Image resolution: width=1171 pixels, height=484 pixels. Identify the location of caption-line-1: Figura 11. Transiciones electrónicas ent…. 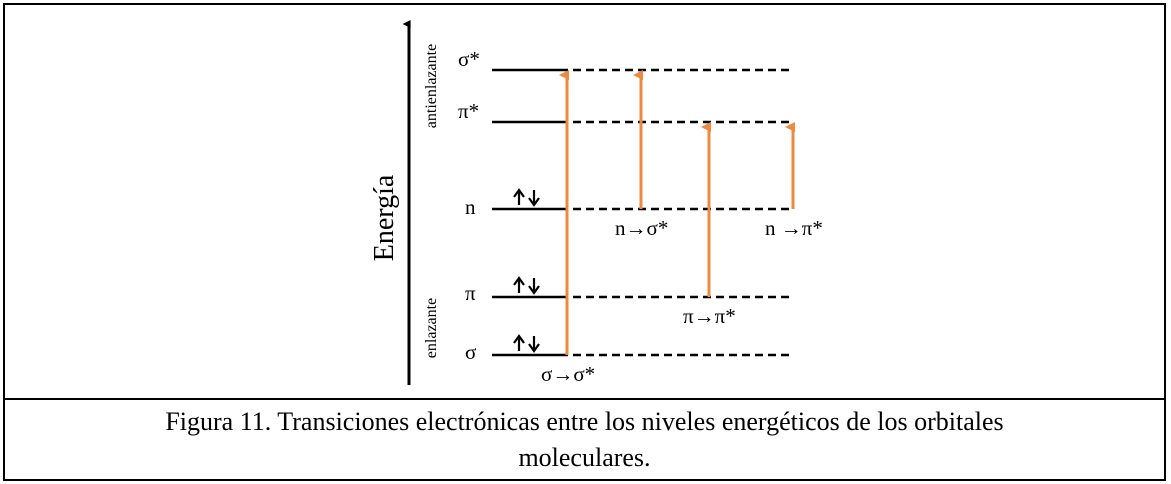
(584, 421).